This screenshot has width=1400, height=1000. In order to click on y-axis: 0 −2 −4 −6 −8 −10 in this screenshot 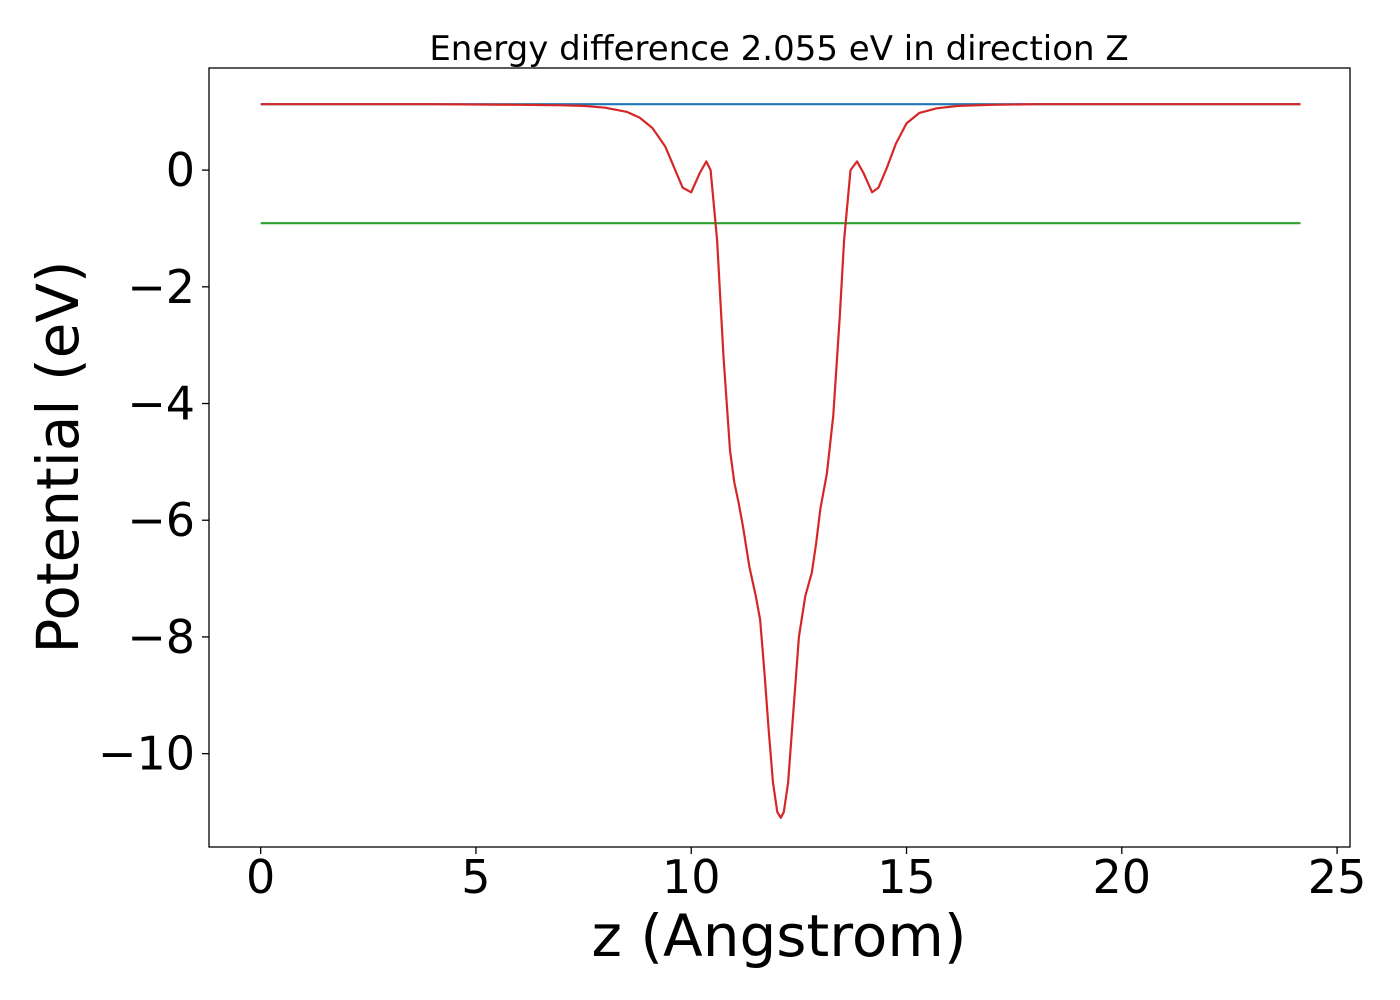, I will do `click(153, 462)`.